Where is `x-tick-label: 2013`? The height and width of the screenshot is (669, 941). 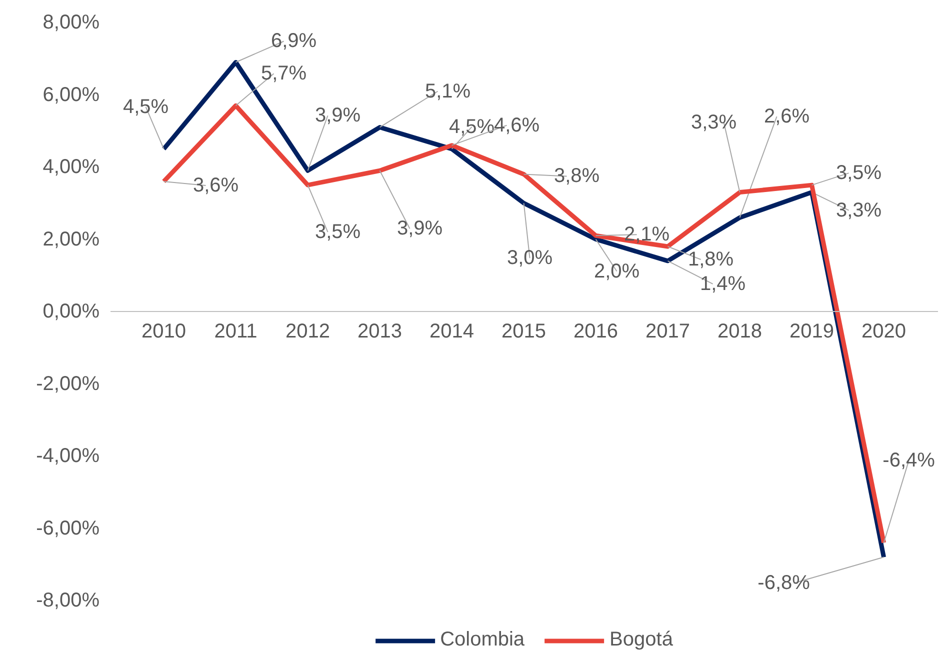
x-tick-label: 2013 is located at coordinates (380, 331).